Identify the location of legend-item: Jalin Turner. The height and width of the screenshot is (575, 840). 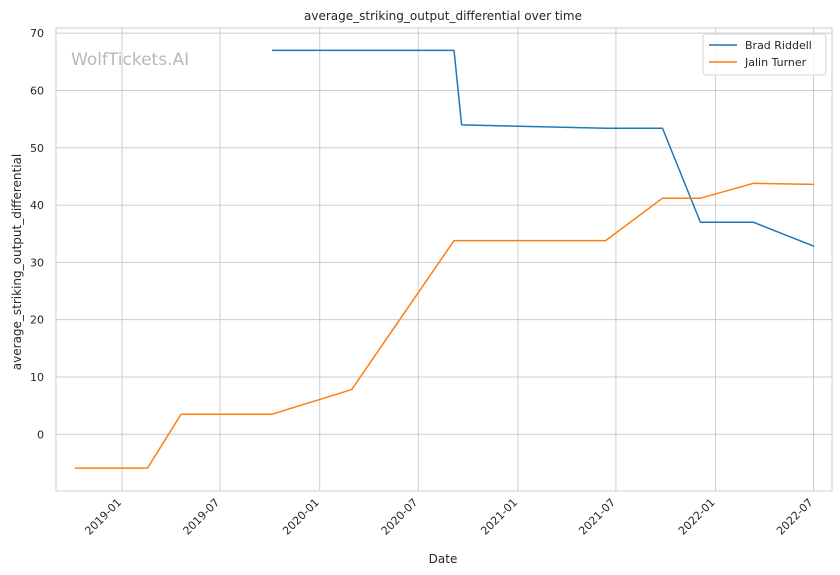
(758, 62).